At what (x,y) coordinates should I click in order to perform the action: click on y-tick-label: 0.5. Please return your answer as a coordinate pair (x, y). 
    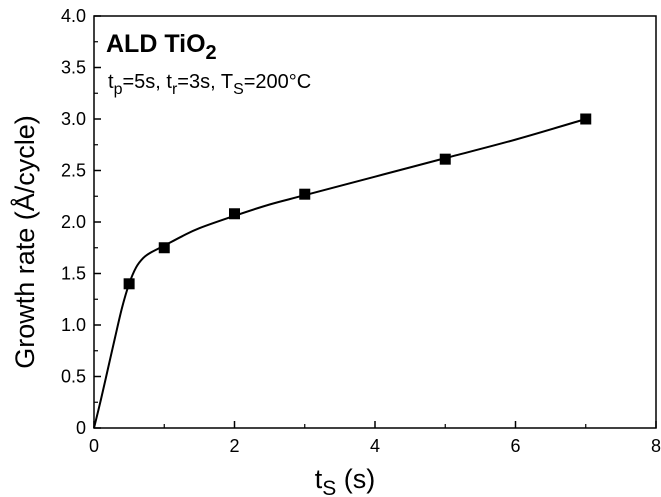
    Looking at the image, I should click on (73, 377).